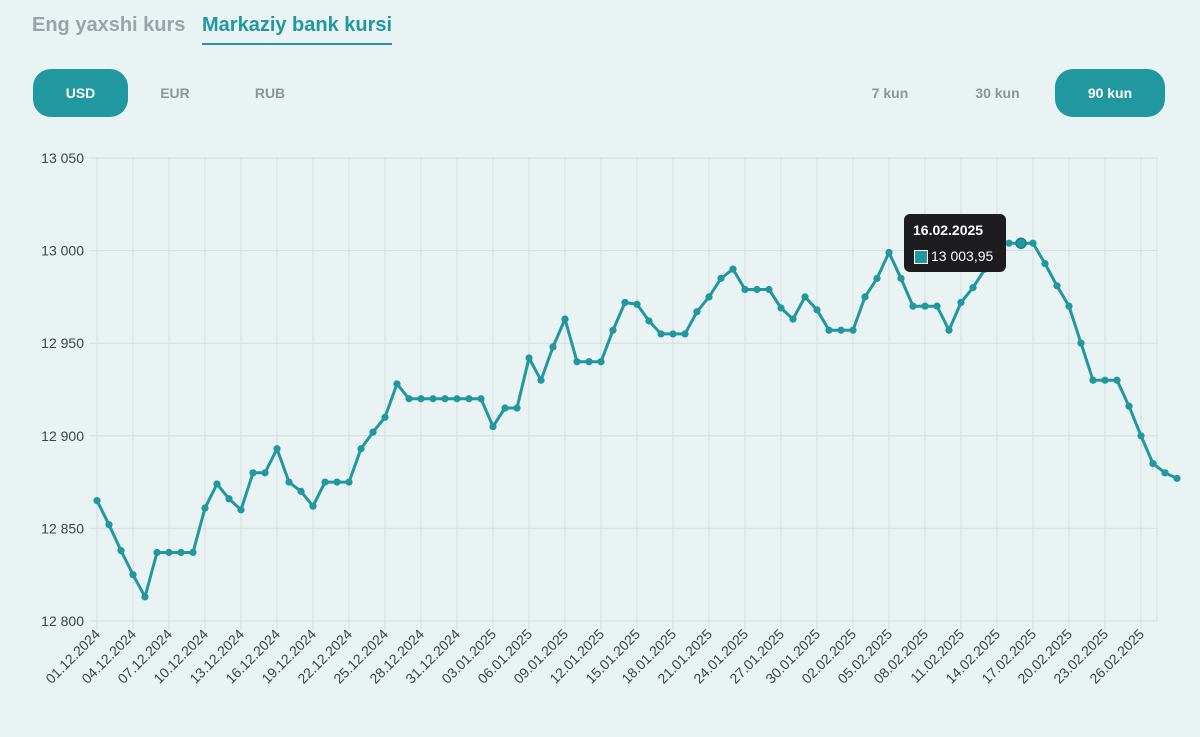 The height and width of the screenshot is (737, 1200). Describe the element at coordinates (270, 93) in the screenshot. I see `currency-rub-button: RUB` at that location.